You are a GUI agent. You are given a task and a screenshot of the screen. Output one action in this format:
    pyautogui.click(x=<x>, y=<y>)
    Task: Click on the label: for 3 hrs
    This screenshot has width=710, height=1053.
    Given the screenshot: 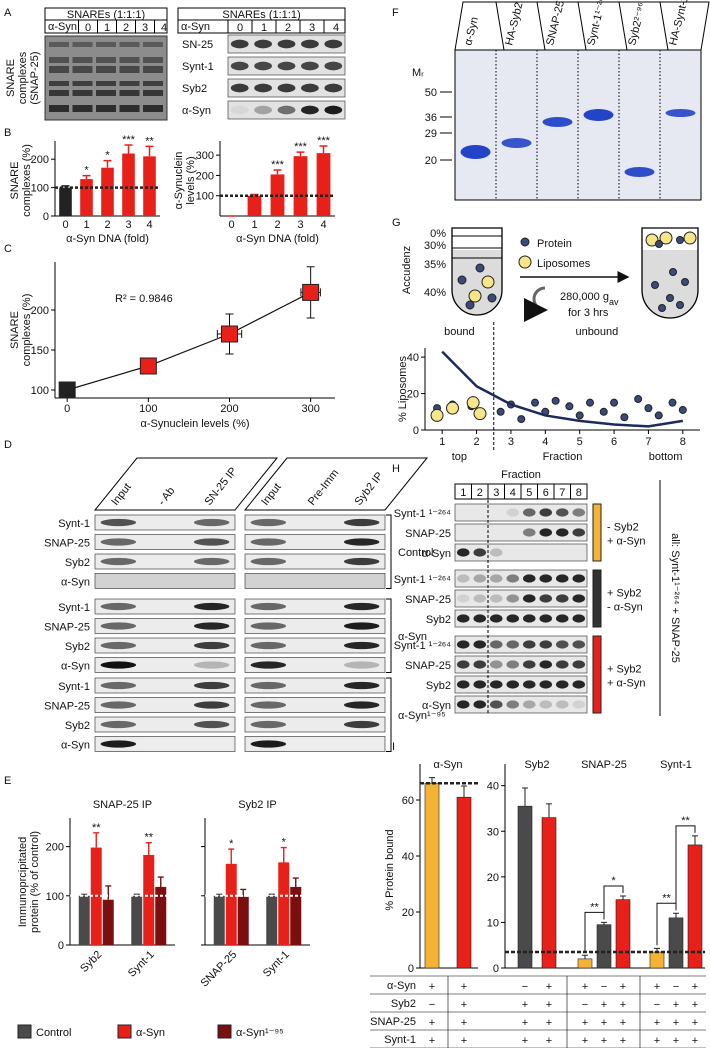 What is the action you would take?
    pyautogui.click(x=588, y=313)
    